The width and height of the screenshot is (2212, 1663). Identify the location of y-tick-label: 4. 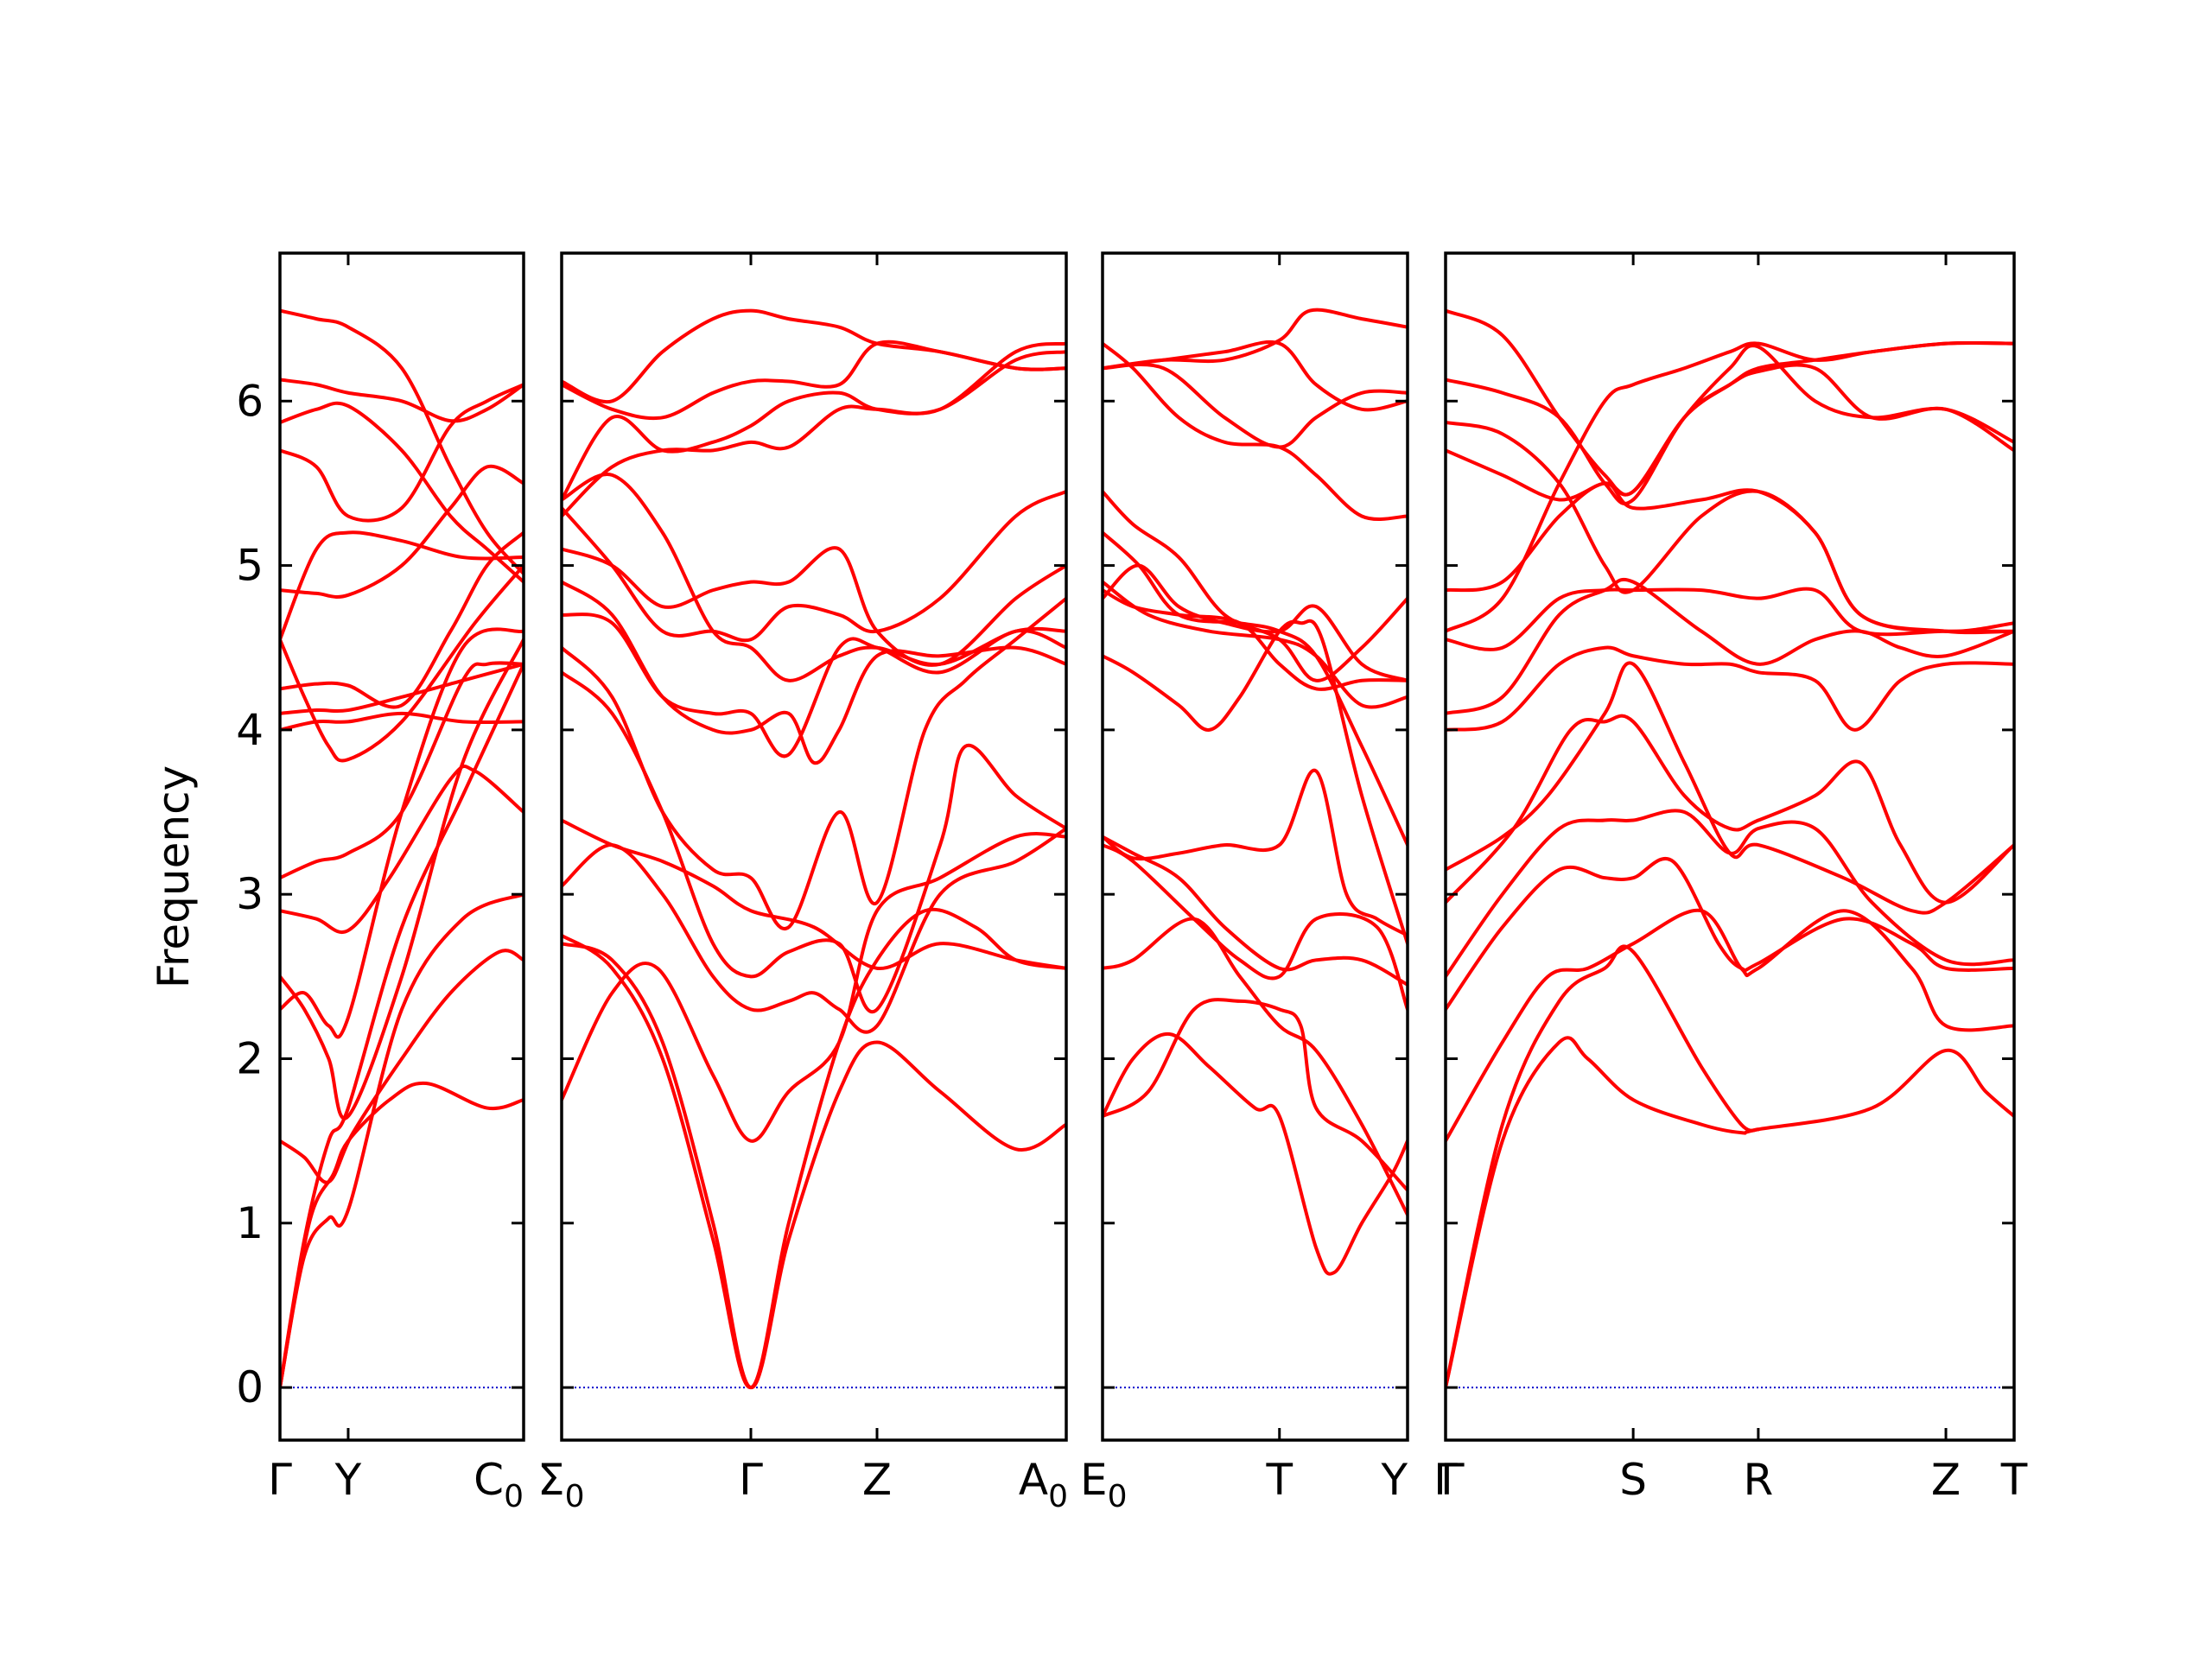
(250, 730).